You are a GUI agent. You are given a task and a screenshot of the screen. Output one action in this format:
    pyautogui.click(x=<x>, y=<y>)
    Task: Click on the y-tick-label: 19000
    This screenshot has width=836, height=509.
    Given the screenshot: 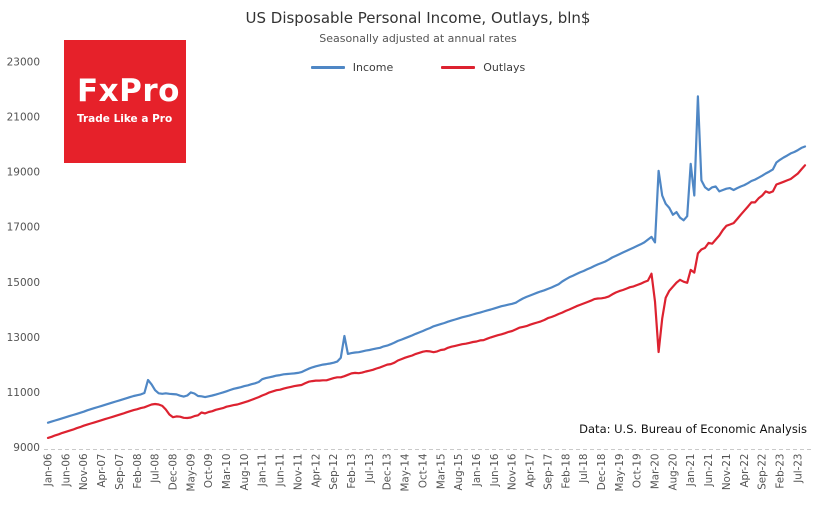 What is the action you would take?
    pyautogui.click(x=23, y=173)
    